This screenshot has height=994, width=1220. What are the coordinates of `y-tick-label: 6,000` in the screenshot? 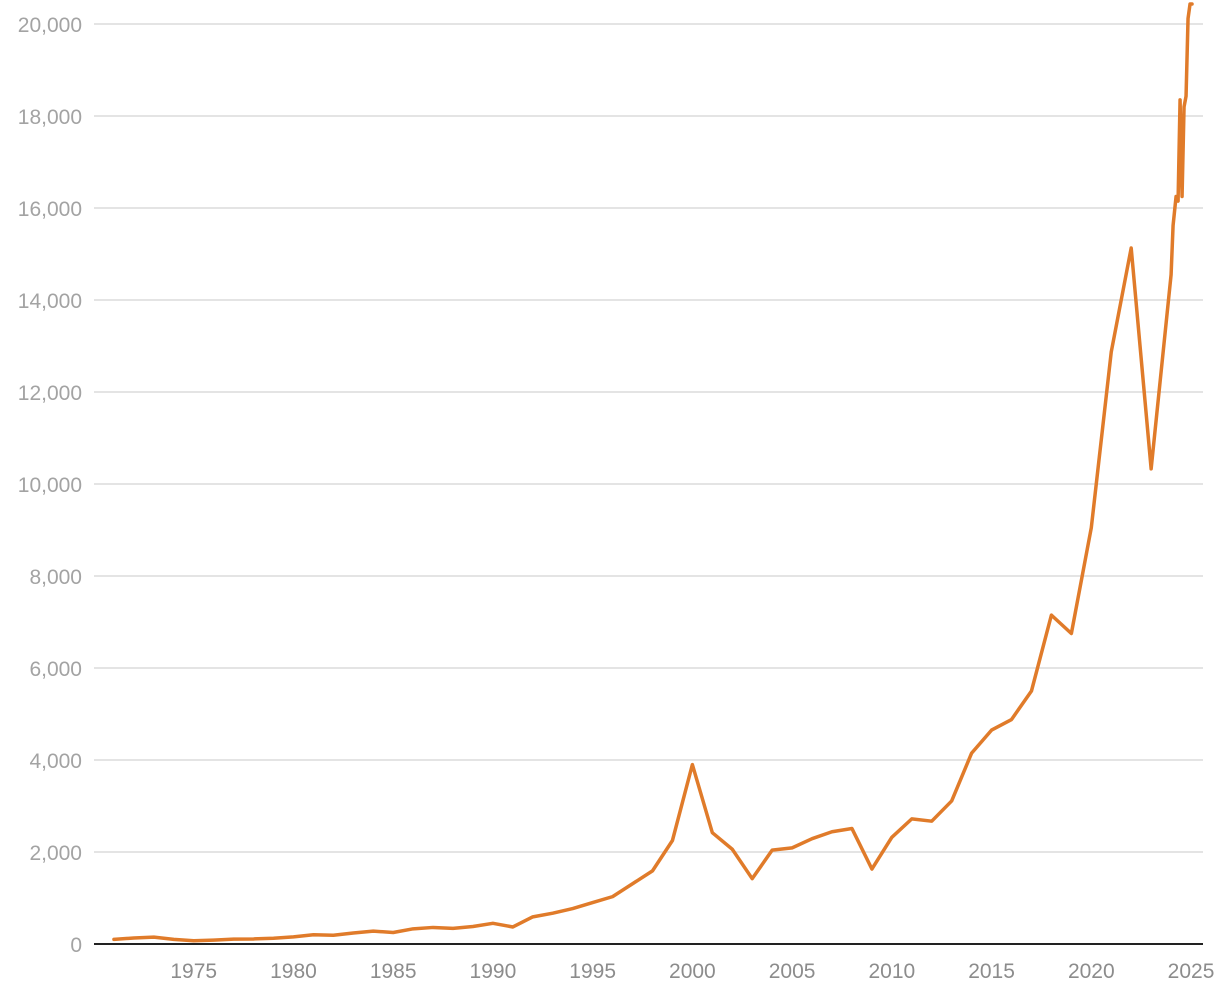 It's located at (55, 669).